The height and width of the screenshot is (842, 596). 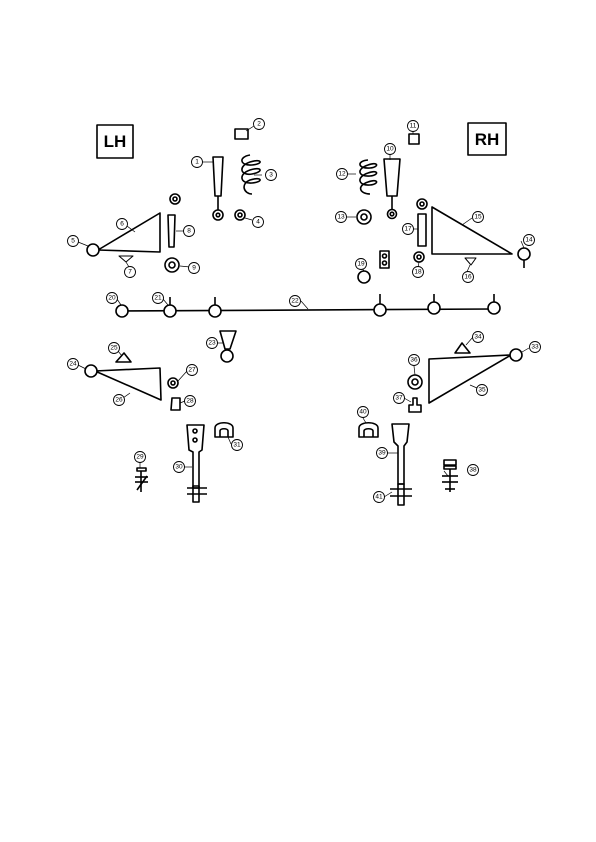 What do you see at coordinates (126, 259) in the screenshot?
I see `bump-stop-left` at bounding box center [126, 259].